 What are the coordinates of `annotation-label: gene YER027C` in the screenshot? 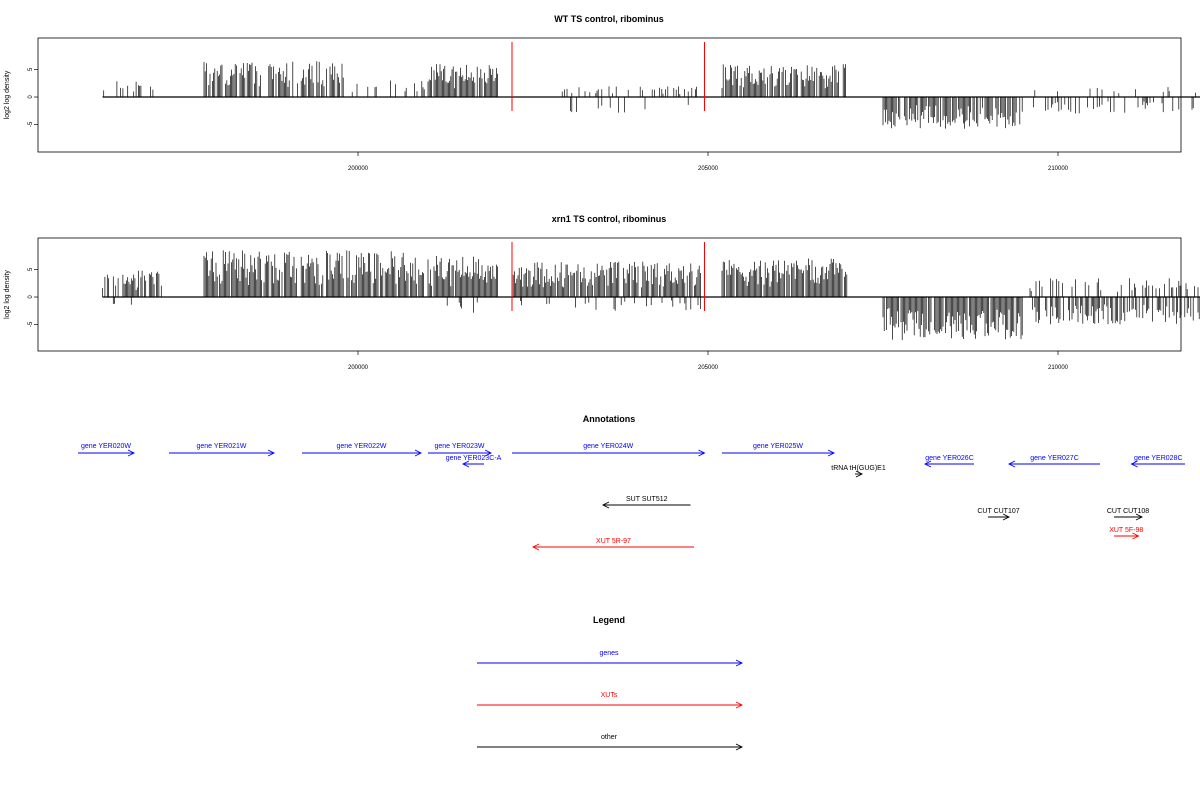 It's located at (1054, 458).